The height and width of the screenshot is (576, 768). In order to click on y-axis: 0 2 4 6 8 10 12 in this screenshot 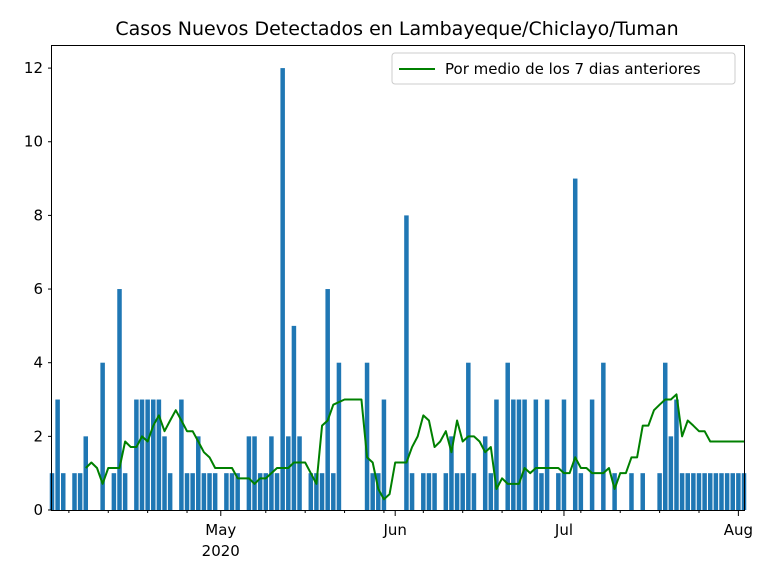, I will do `click(38, 289)`.